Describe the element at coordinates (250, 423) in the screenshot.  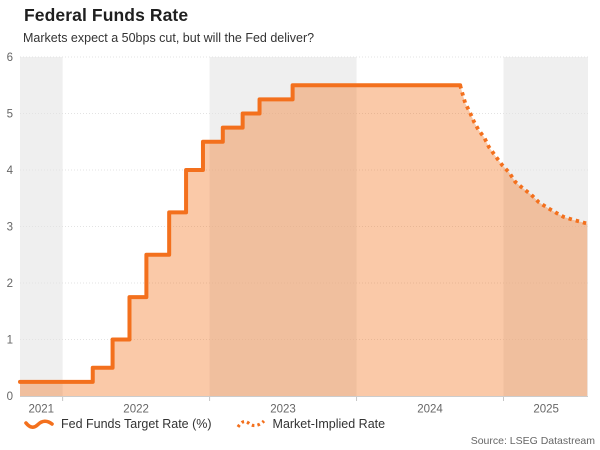
I see `dotted-line-icon` at that location.